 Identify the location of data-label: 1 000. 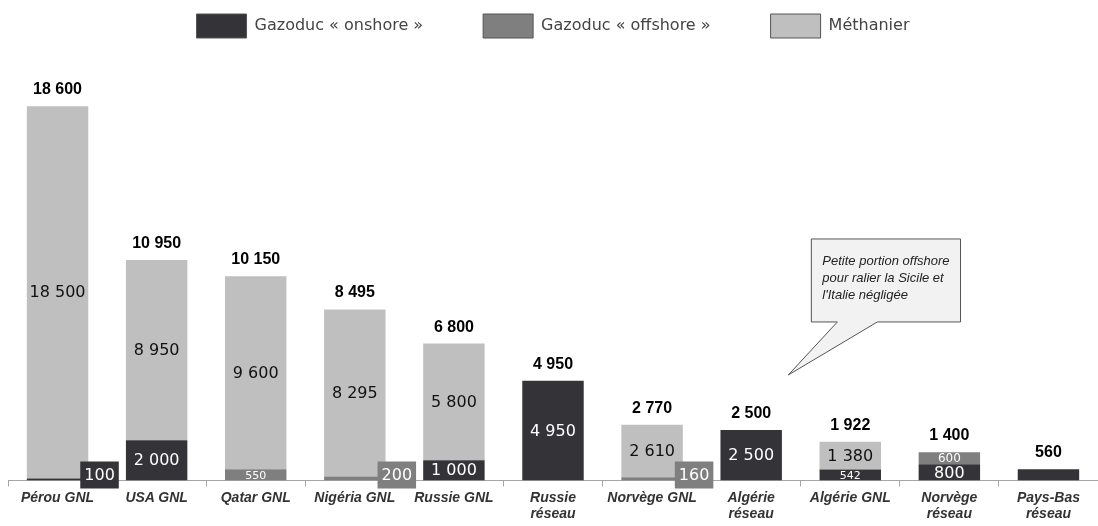
(454, 470).